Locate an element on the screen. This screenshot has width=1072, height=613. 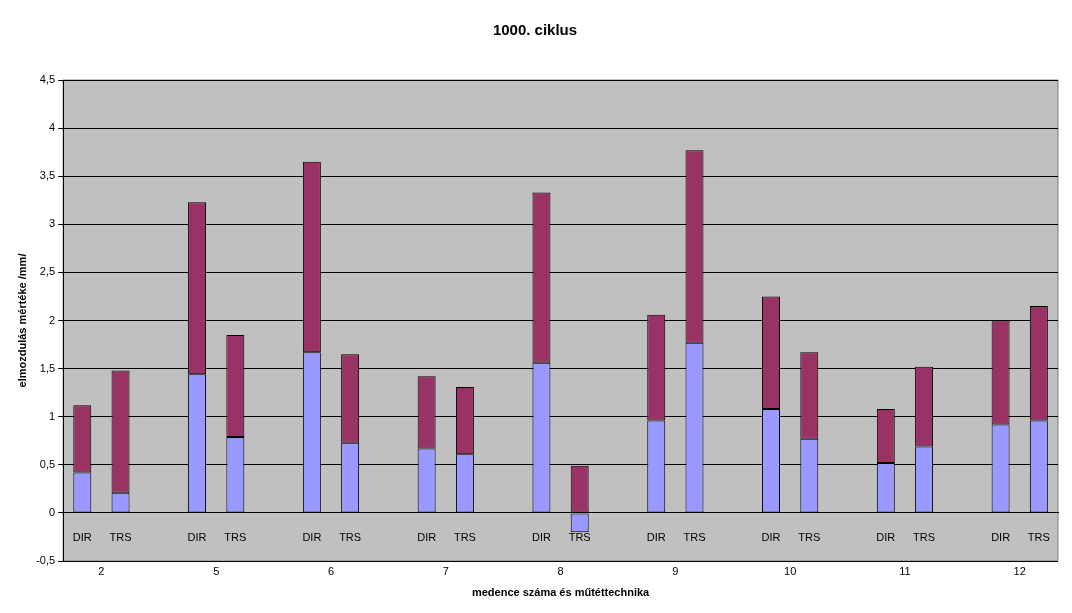
text: 8 is located at coordinates (560, 570).